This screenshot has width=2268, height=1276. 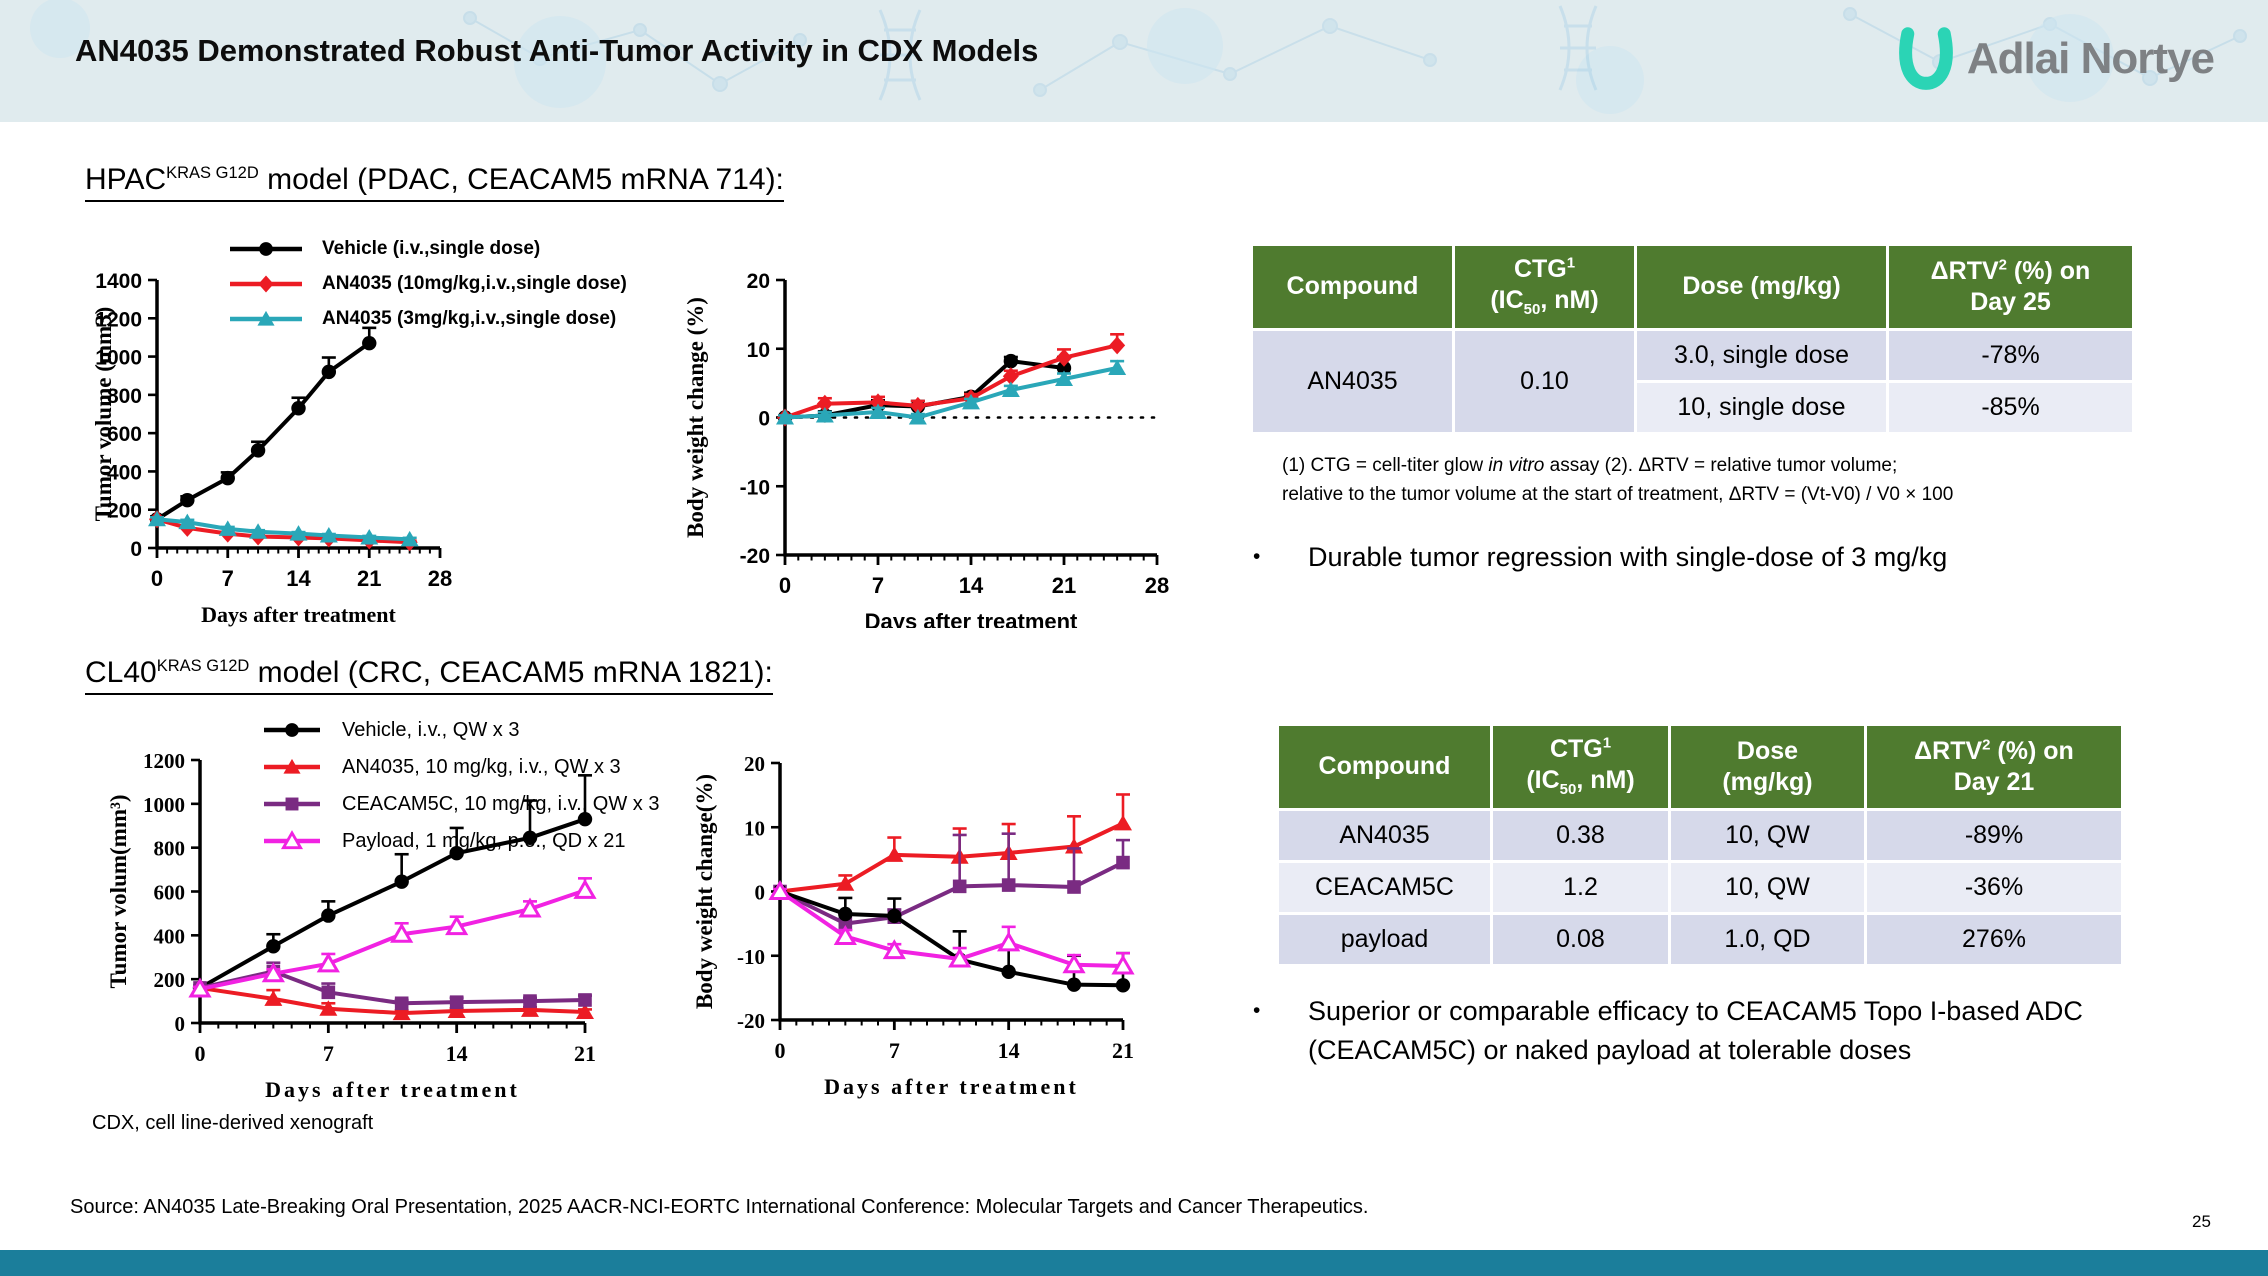 I want to click on cell-dose: 3.0, single dose, so click(x=1761, y=355).